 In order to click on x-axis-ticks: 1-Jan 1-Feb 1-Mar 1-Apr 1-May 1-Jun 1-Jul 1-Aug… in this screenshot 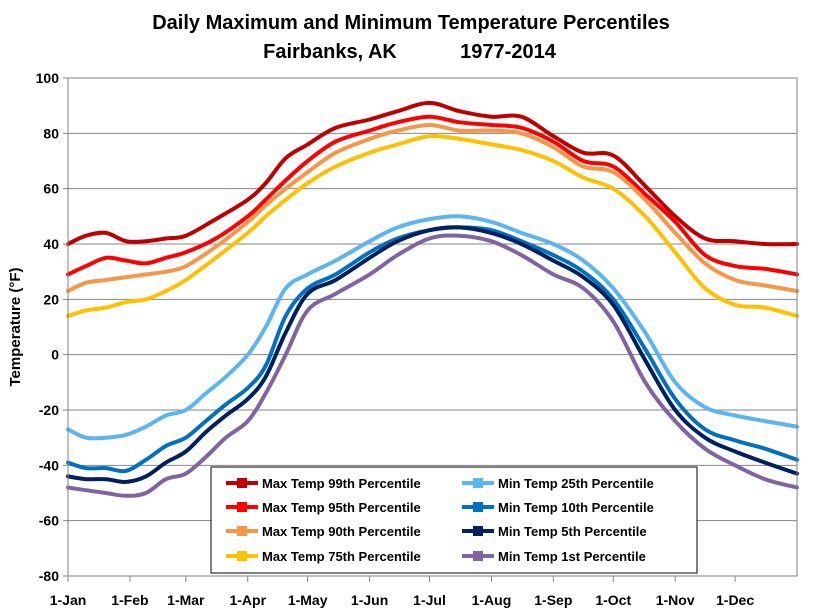, I will do `click(402, 592)`.